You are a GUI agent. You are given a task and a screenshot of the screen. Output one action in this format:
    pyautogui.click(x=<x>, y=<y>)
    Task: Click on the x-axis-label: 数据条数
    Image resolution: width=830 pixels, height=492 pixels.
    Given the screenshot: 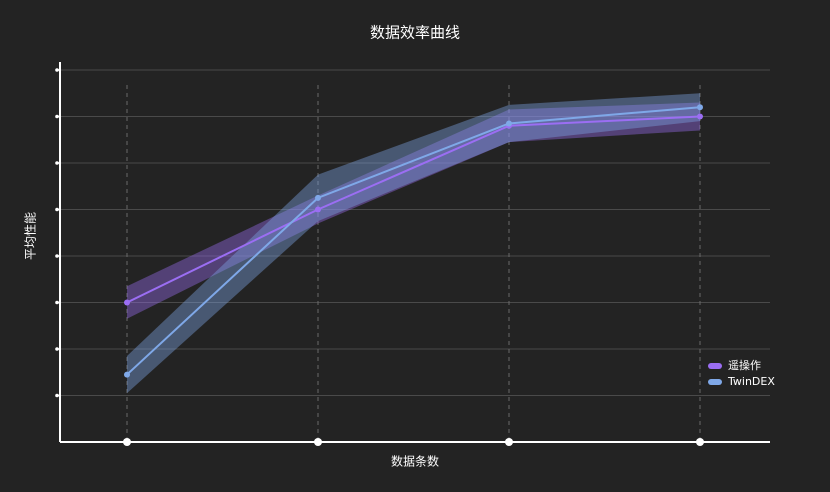 What is the action you would take?
    pyautogui.click(x=415, y=461)
    